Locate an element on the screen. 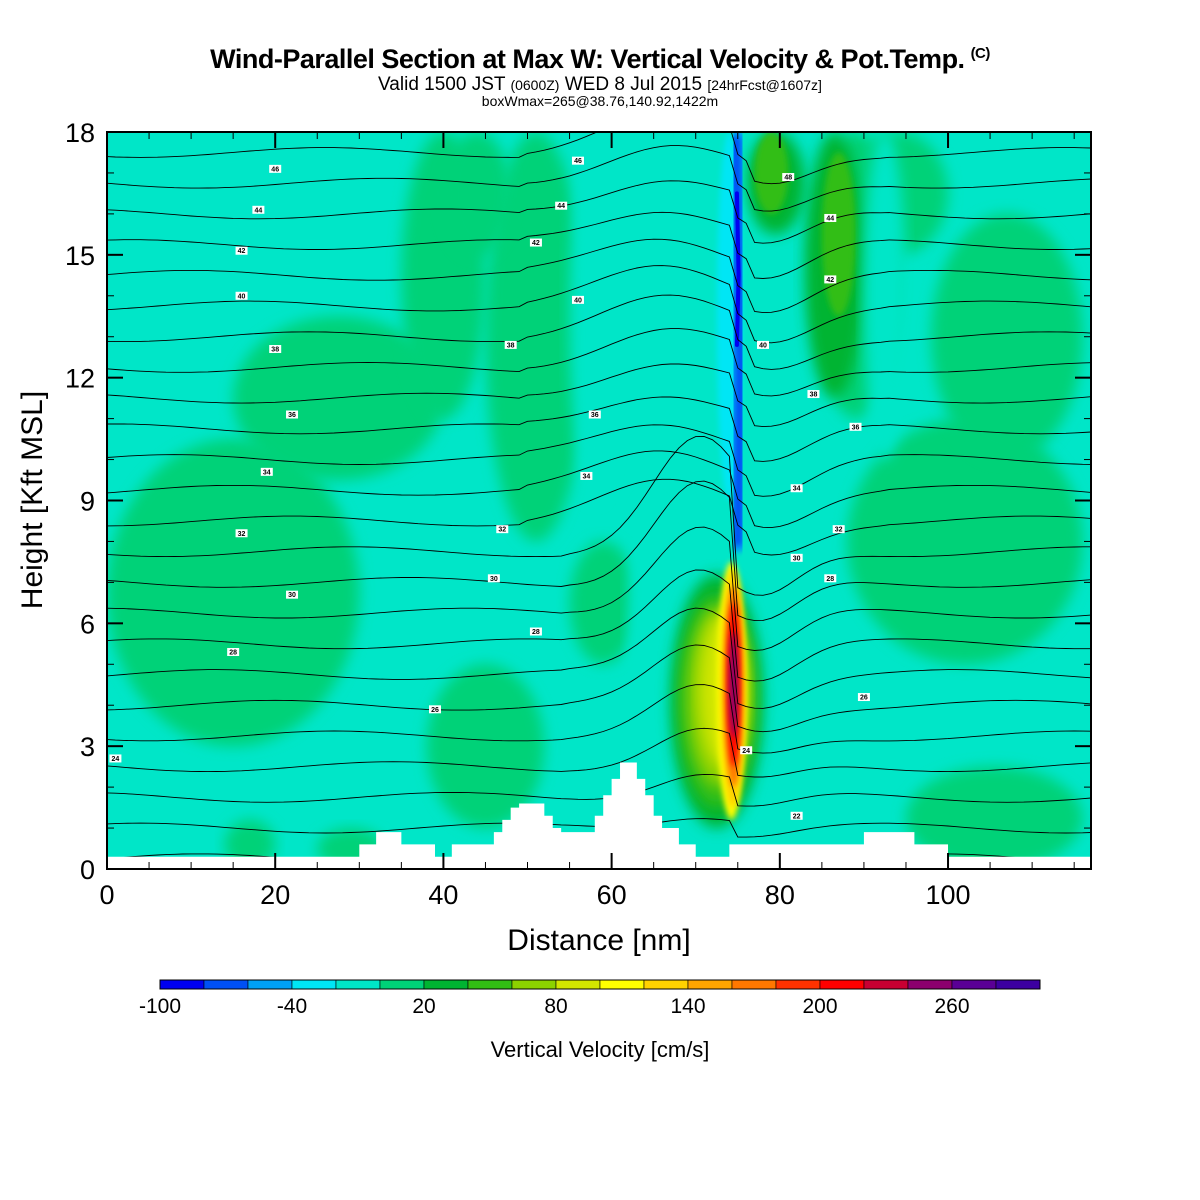 The height and width of the screenshot is (1200, 1200). colorbar-label: 20 is located at coordinates (423, 1006).